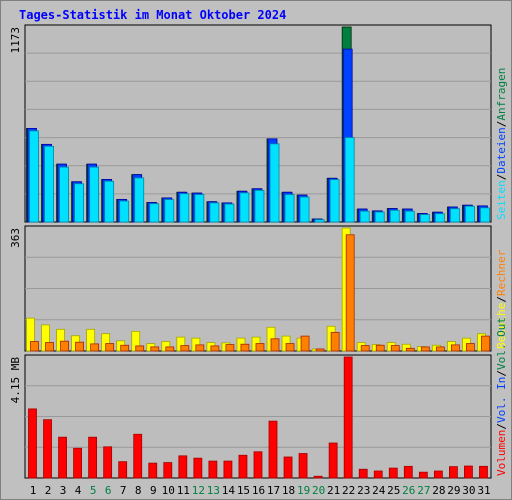  I want to click on chart-title: Tages-Statistik im Monat Oktober 2024, so click(153, 15).